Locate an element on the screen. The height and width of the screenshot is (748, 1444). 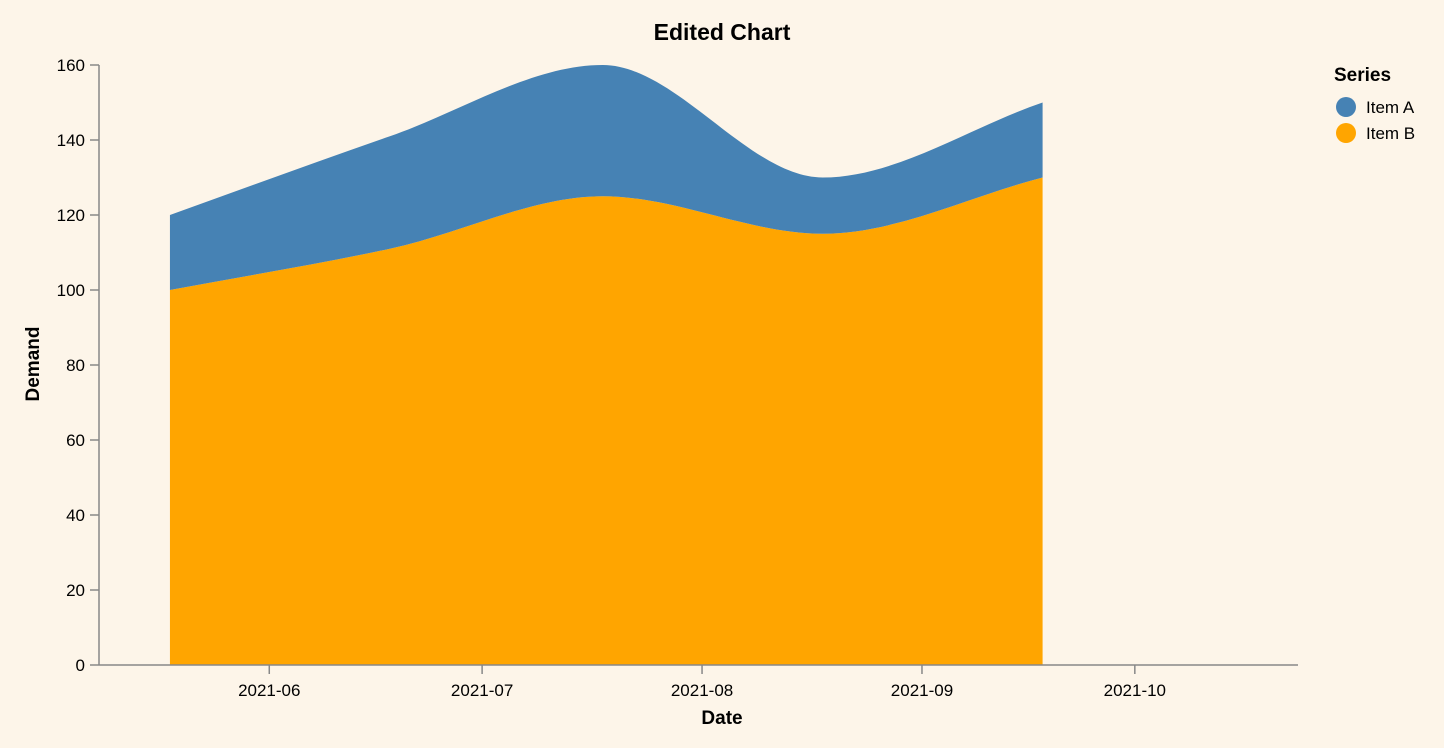
x-axis-title: Date is located at coordinates (721, 718).